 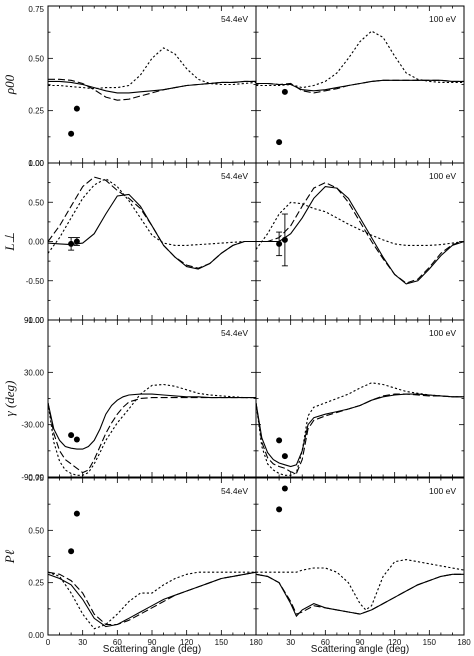 What do you see at coordinates (152, 649) in the screenshot?
I see `x-axis-label-left: Scattering angle (deg)` at bounding box center [152, 649].